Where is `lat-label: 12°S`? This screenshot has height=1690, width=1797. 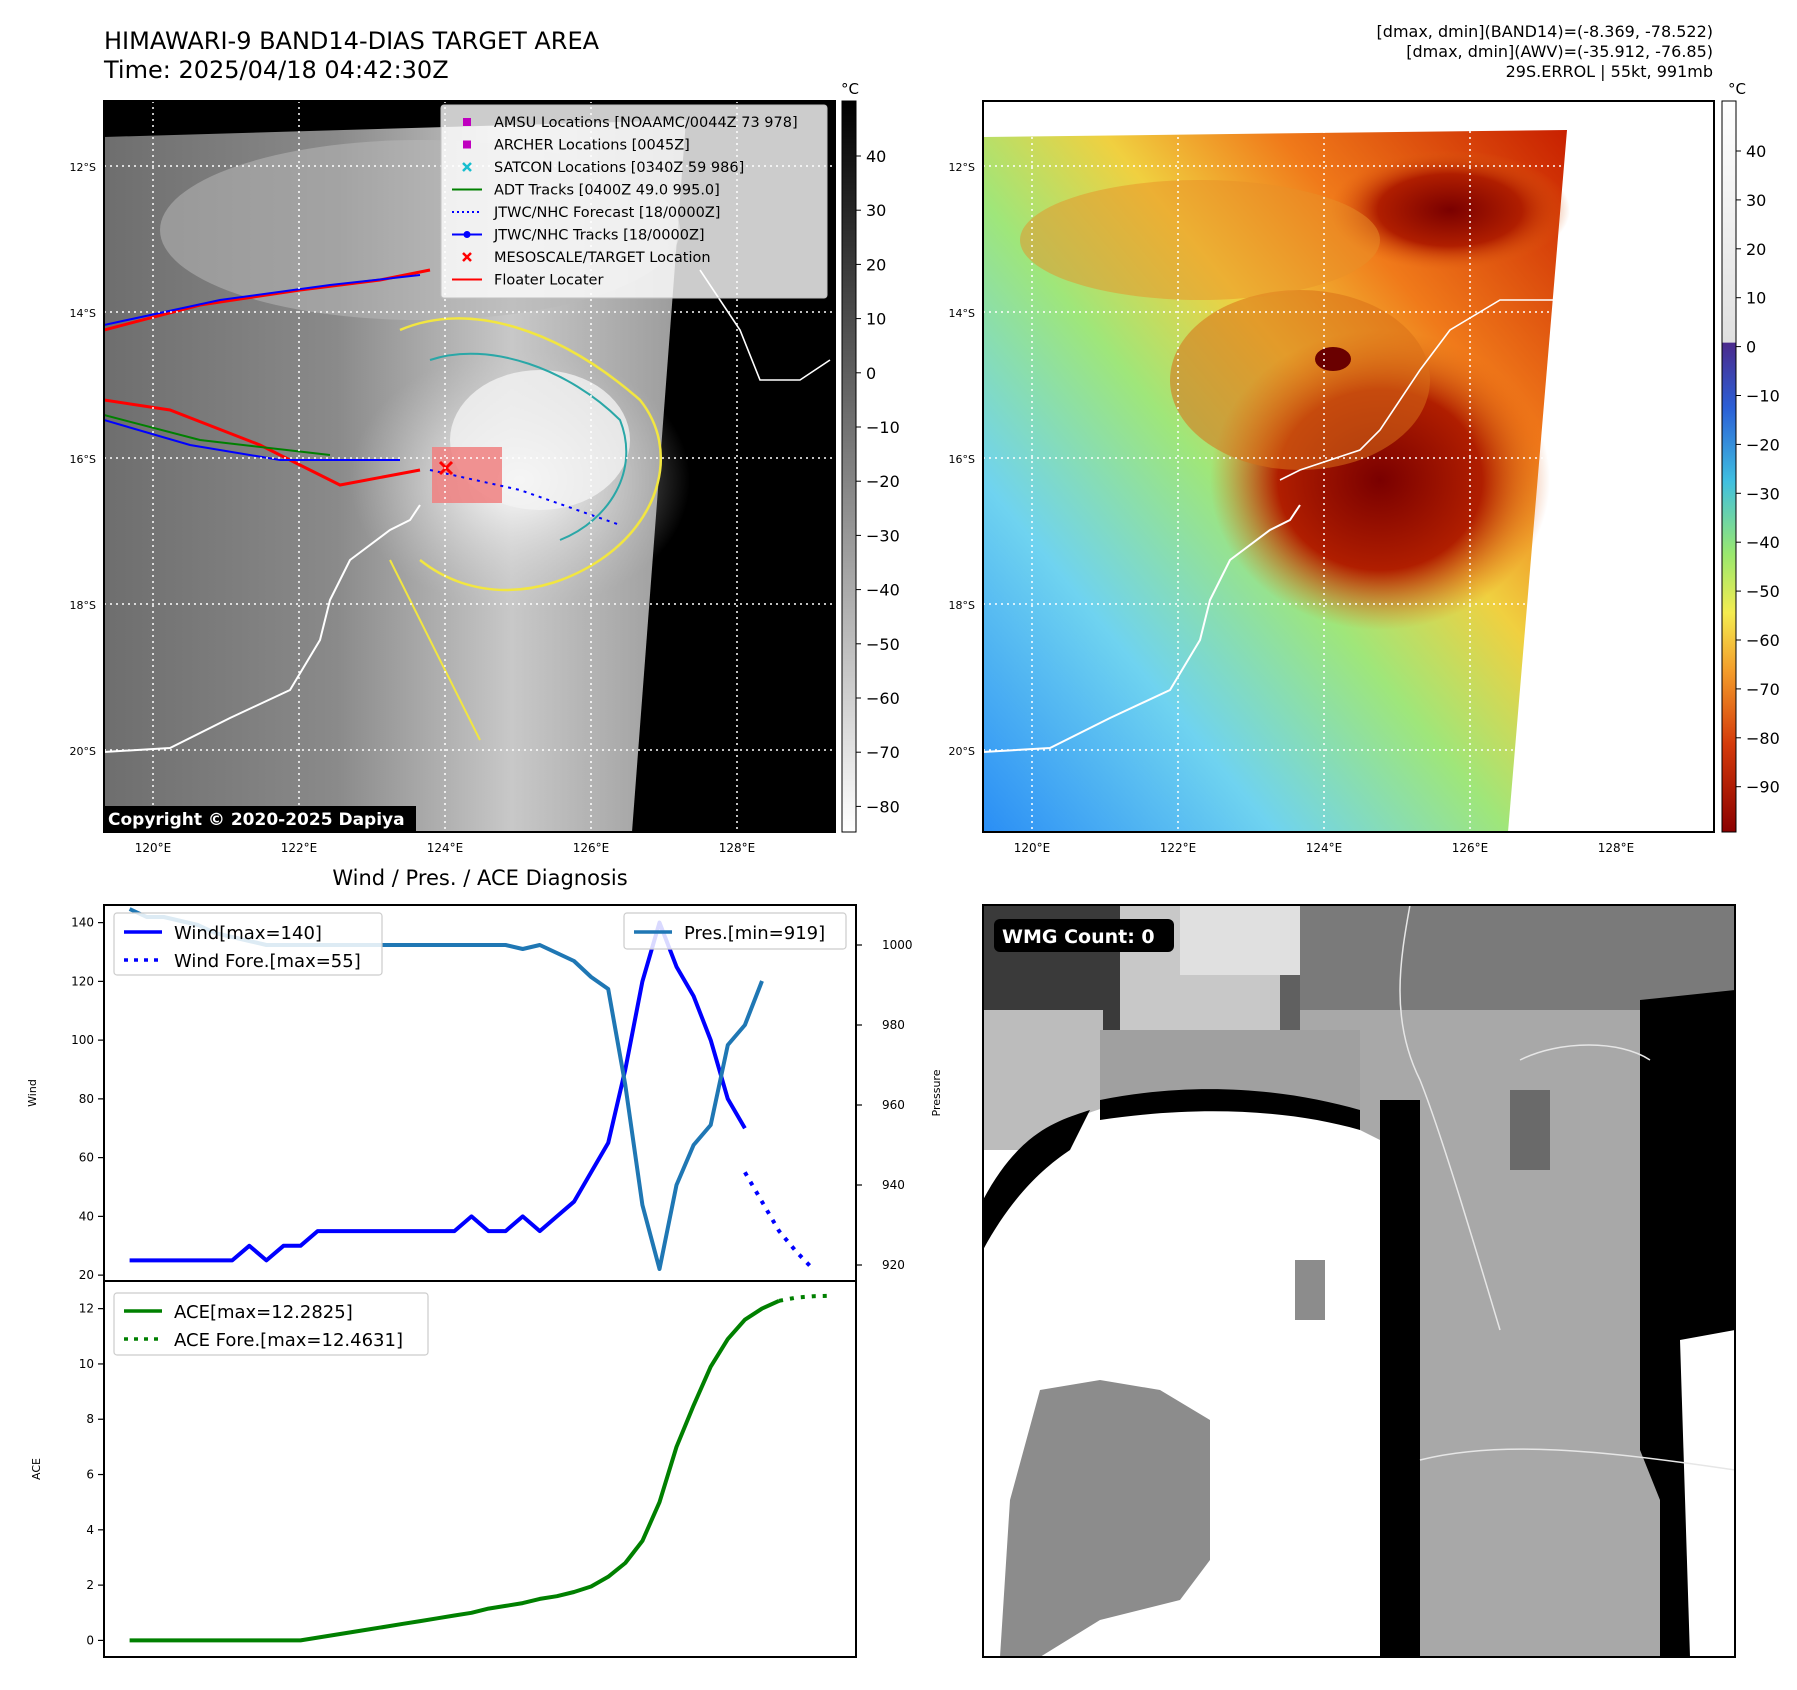 lat-label: 12°S is located at coordinates (962, 167).